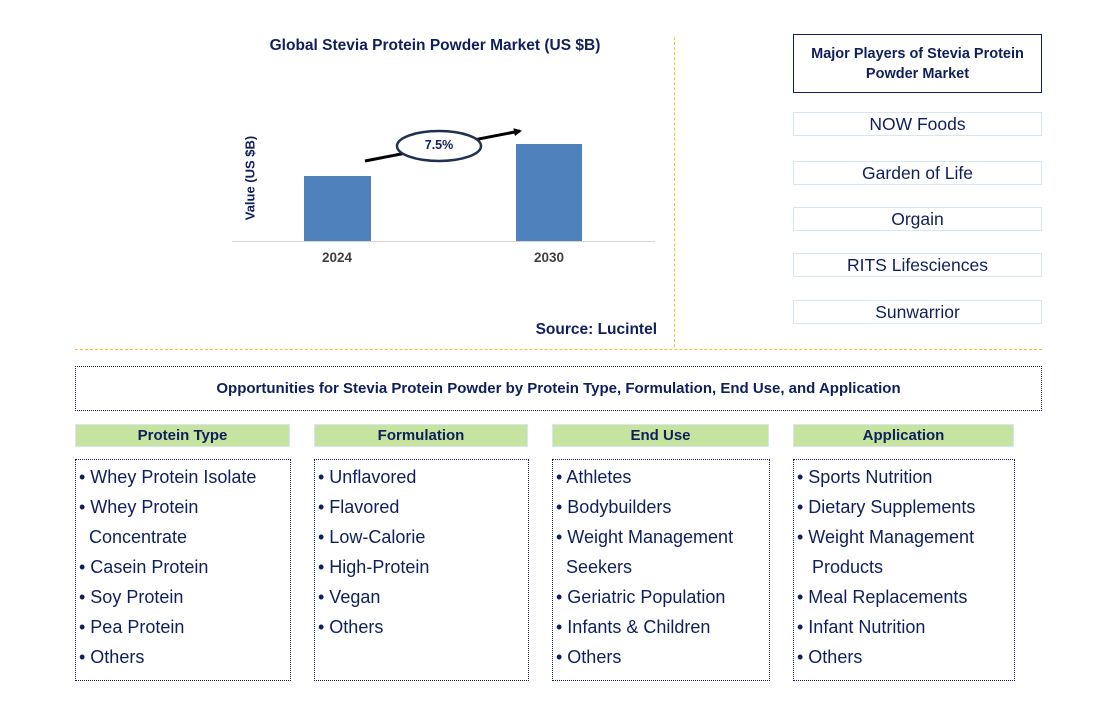  I want to click on player-now-foods: NOW Foods, so click(917, 124).